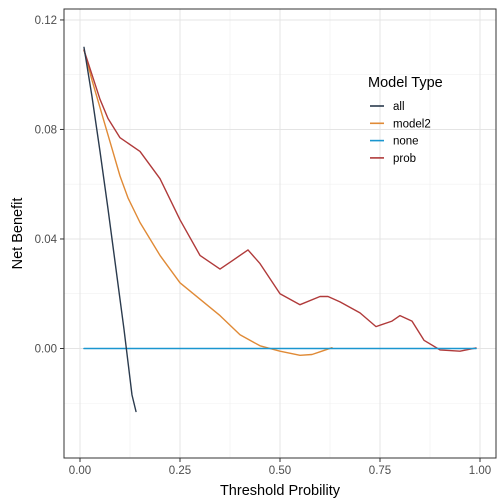 This screenshot has width=504, height=504. Describe the element at coordinates (18, 234) in the screenshot. I see `y-axis-title: Net Benefit` at that location.